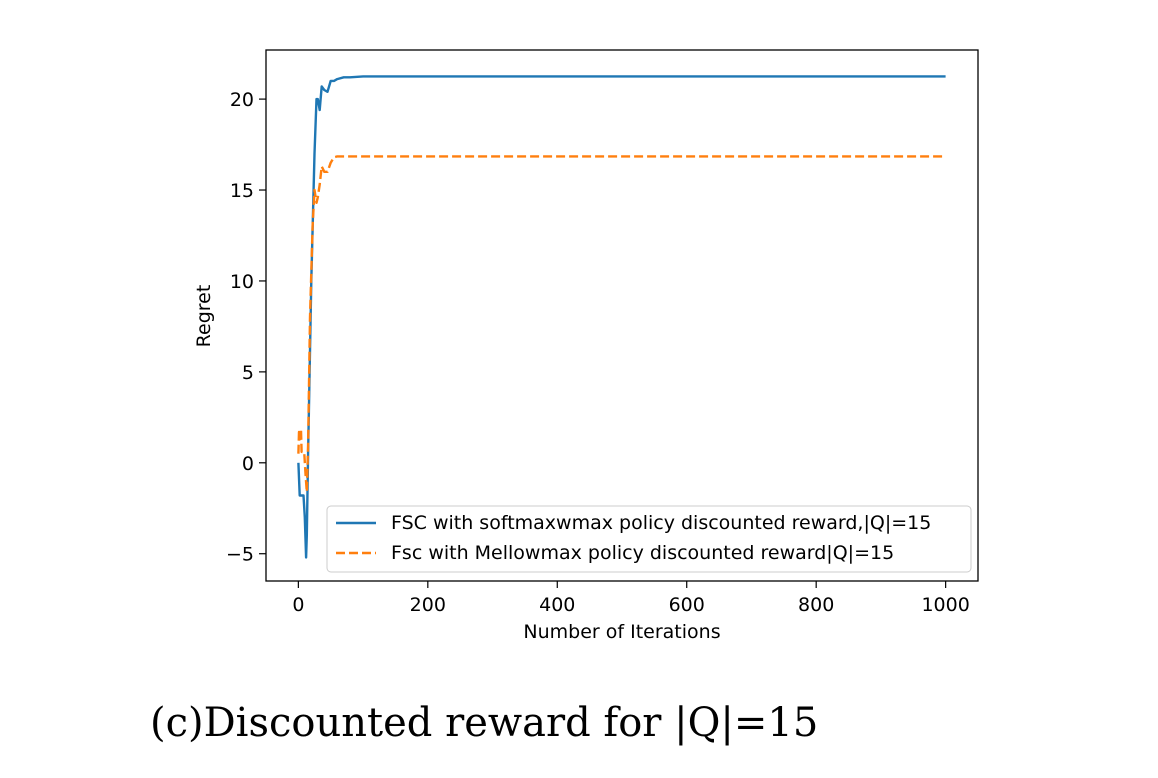 This screenshot has width=1158, height=778. Describe the element at coordinates (242, 191) in the screenshot. I see `y-tick-label: 15` at that location.